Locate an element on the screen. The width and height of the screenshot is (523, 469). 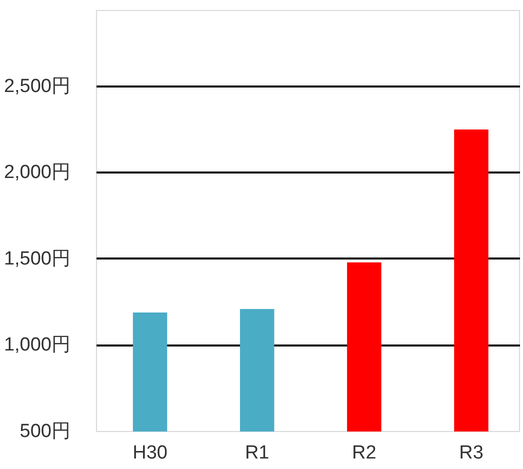
x-tick-label: R1 is located at coordinates (257, 453).